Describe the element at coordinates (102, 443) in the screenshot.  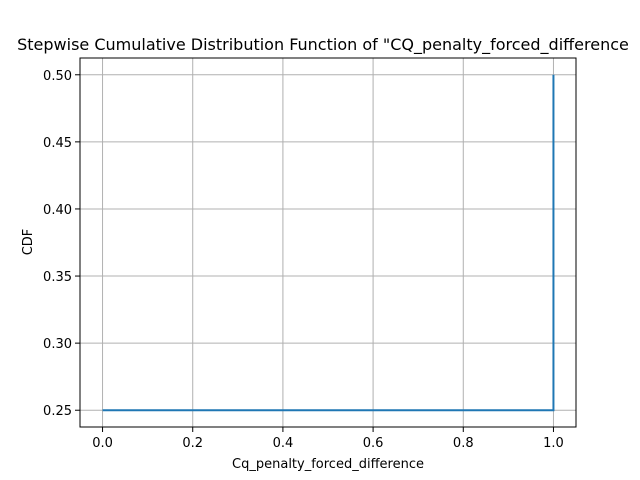
I see `x-tick-label: 0.0` at that location.